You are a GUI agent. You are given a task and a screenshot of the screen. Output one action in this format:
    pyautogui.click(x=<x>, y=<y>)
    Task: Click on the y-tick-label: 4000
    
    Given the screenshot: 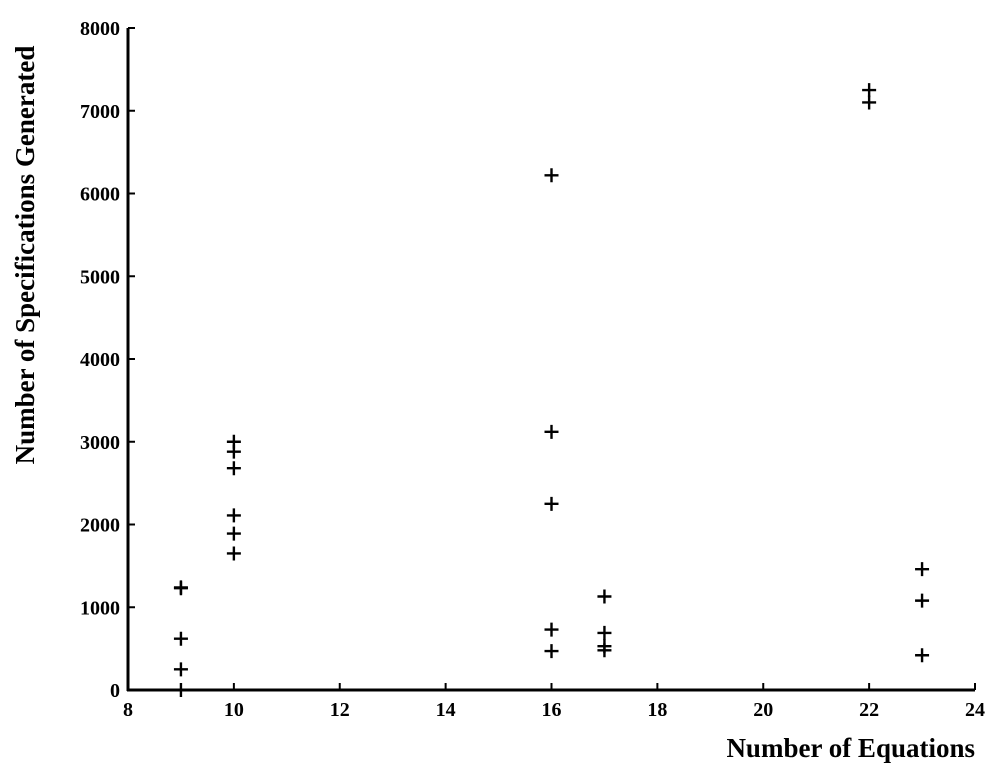 What is the action you would take?
    pyautogui.click(x=100, y=360)
    